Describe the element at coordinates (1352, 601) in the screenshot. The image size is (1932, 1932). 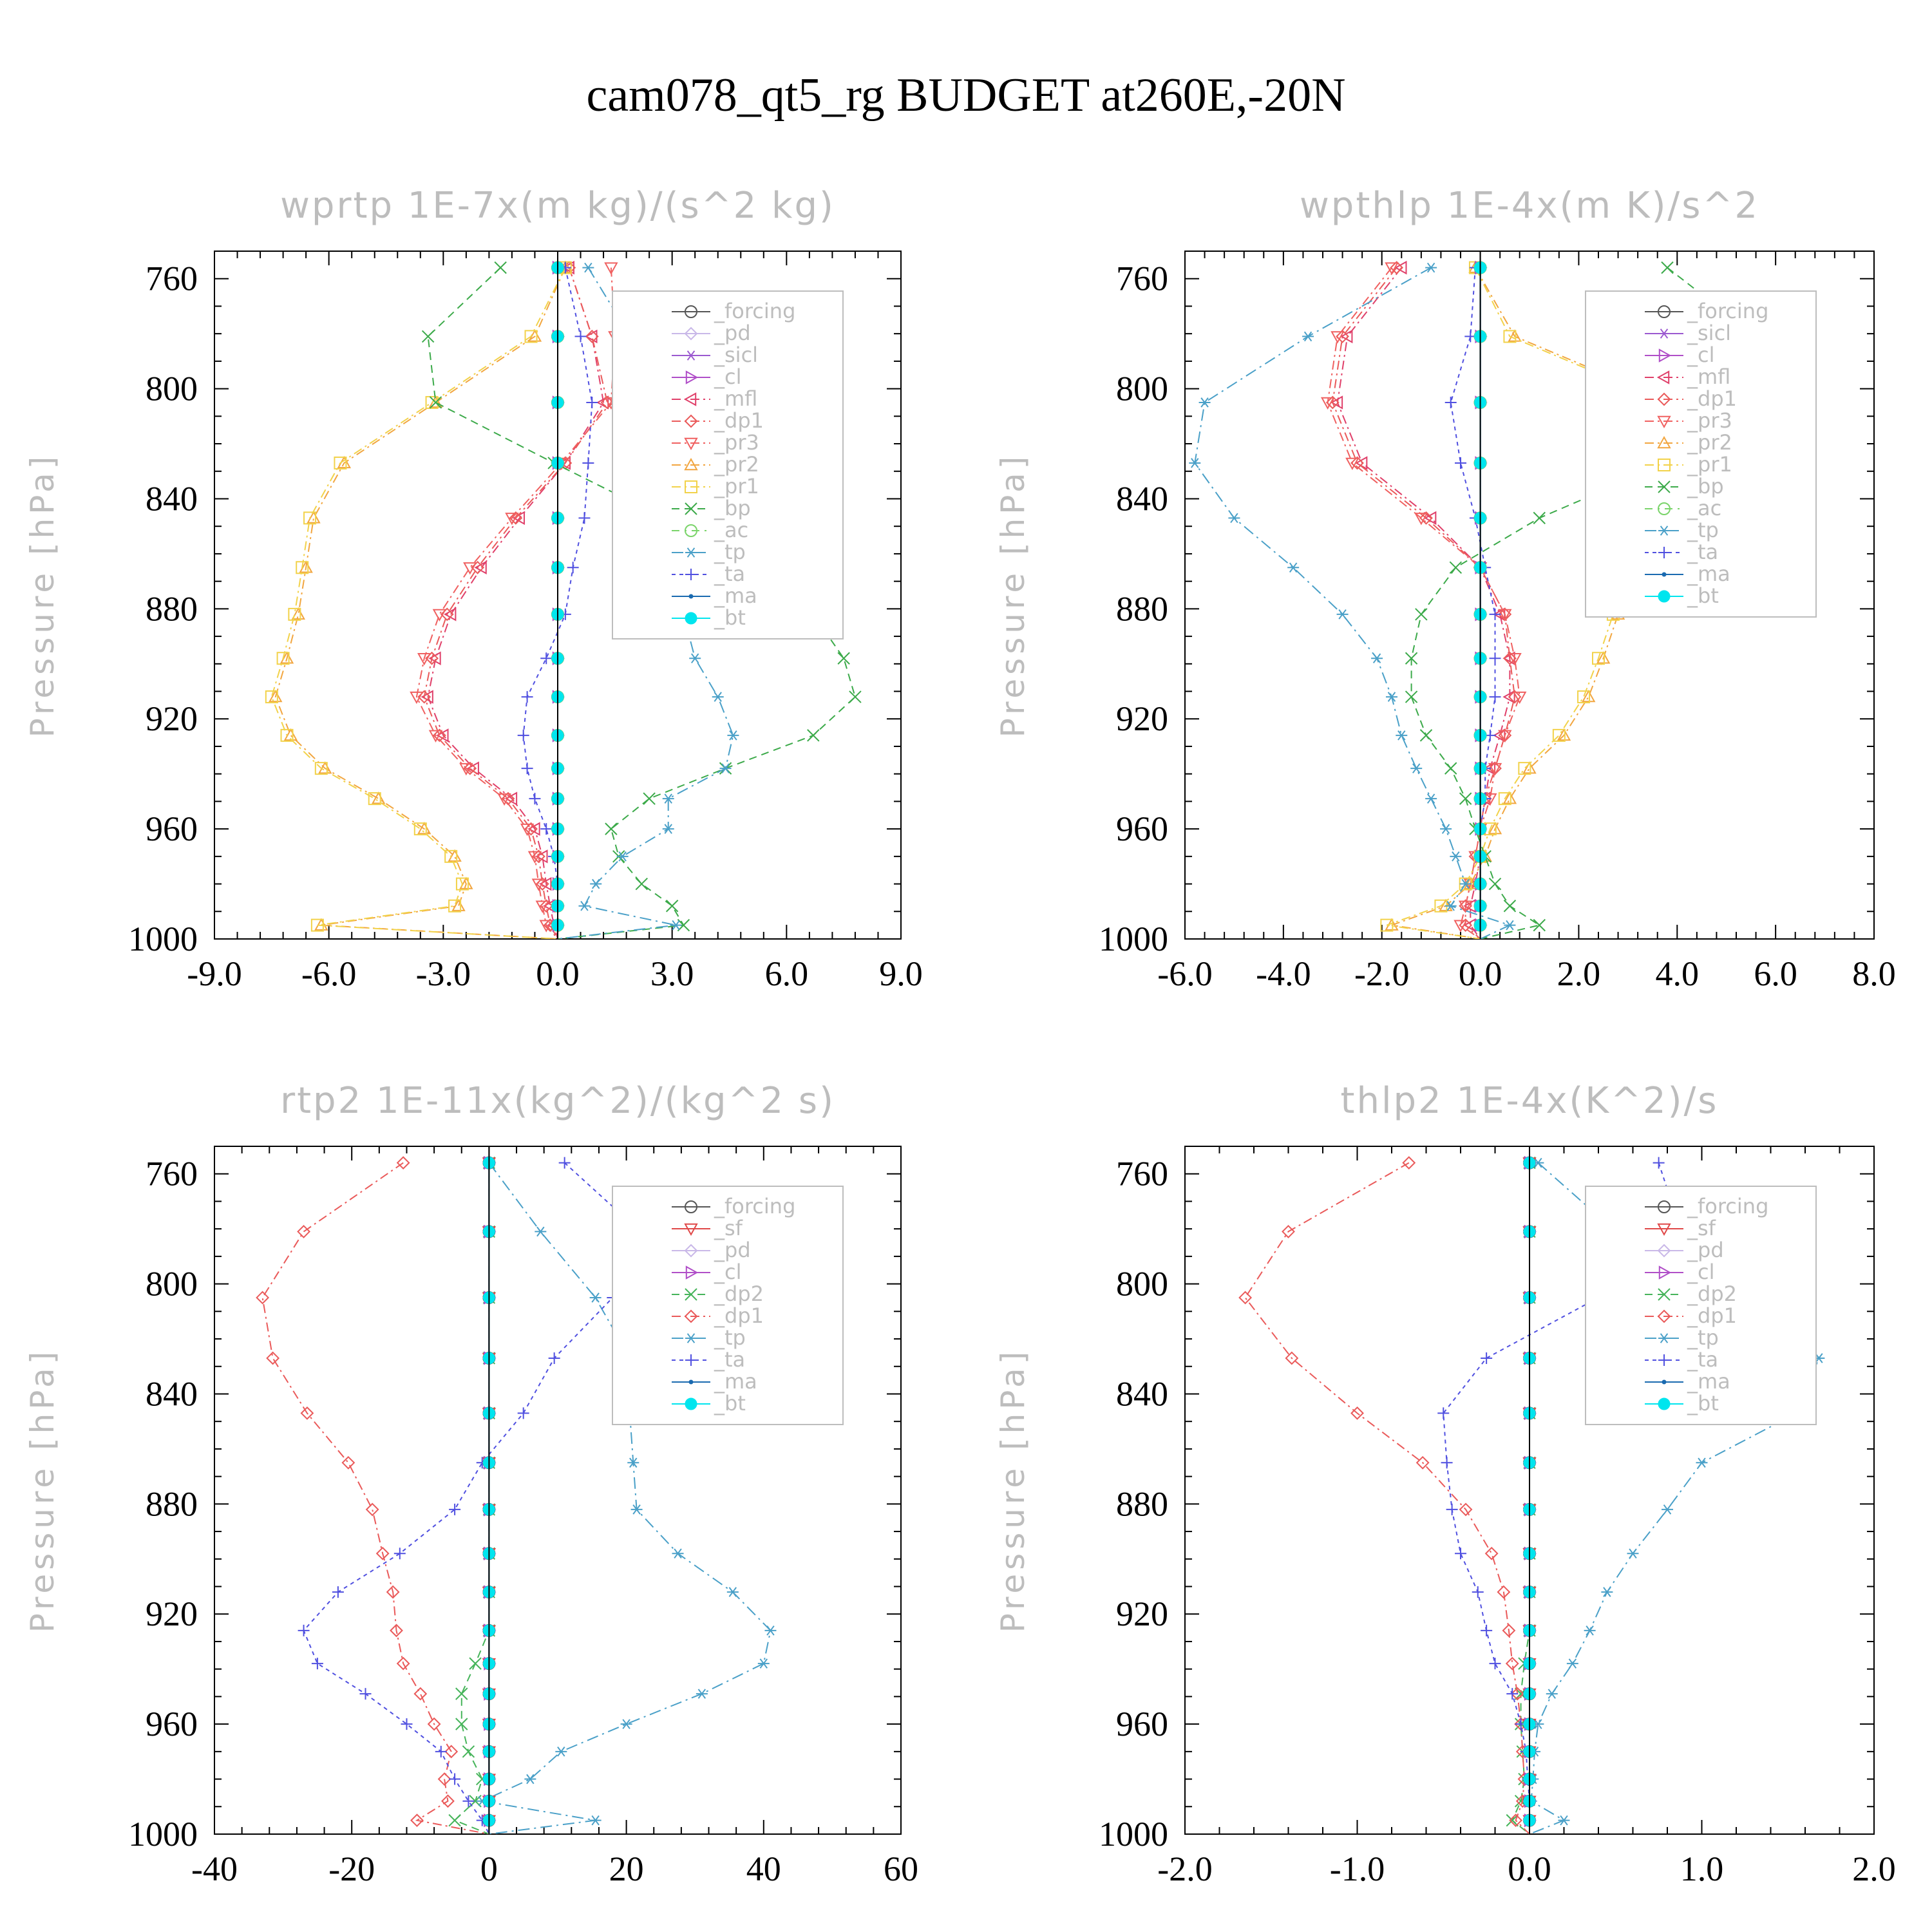
I see `series-tp` at that location.